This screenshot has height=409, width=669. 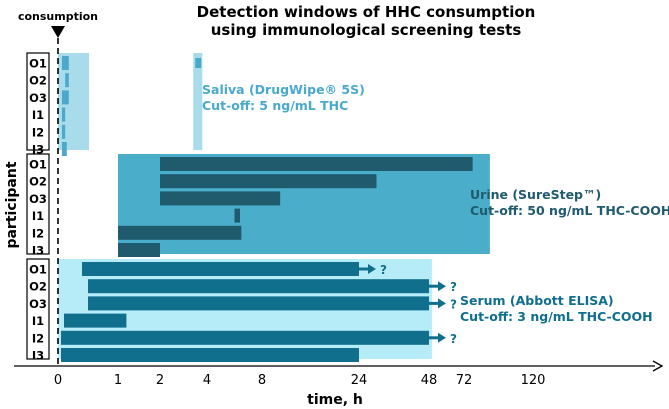 I want to click on urine-participant-o3: O3, so click(x=38, y=199).